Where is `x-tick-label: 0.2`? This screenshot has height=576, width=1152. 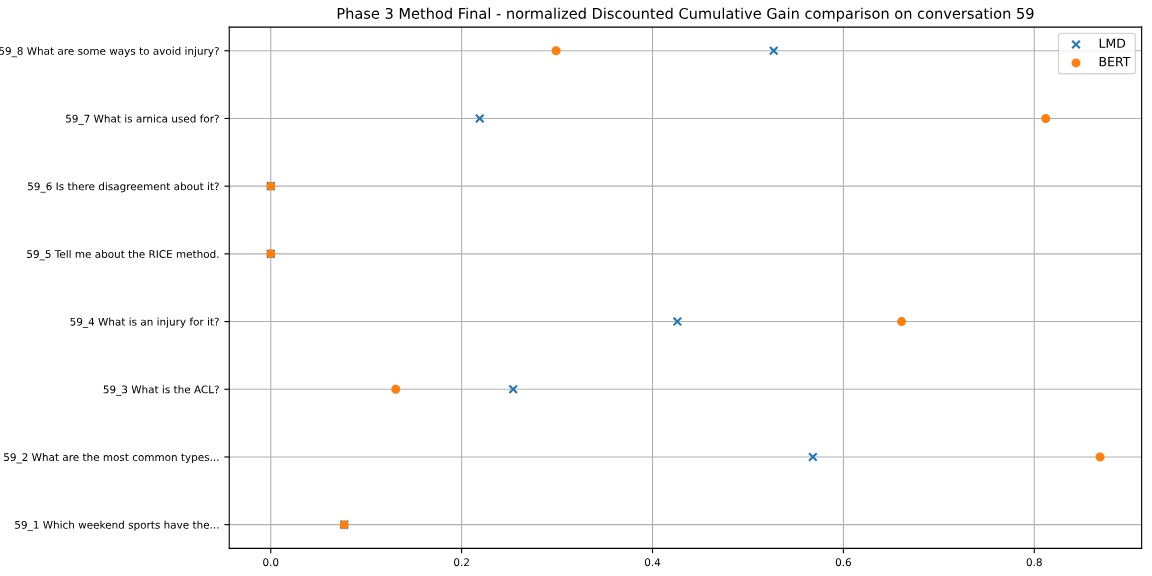
x-tick-label: 0.2 is located at coordinates (461, 562).